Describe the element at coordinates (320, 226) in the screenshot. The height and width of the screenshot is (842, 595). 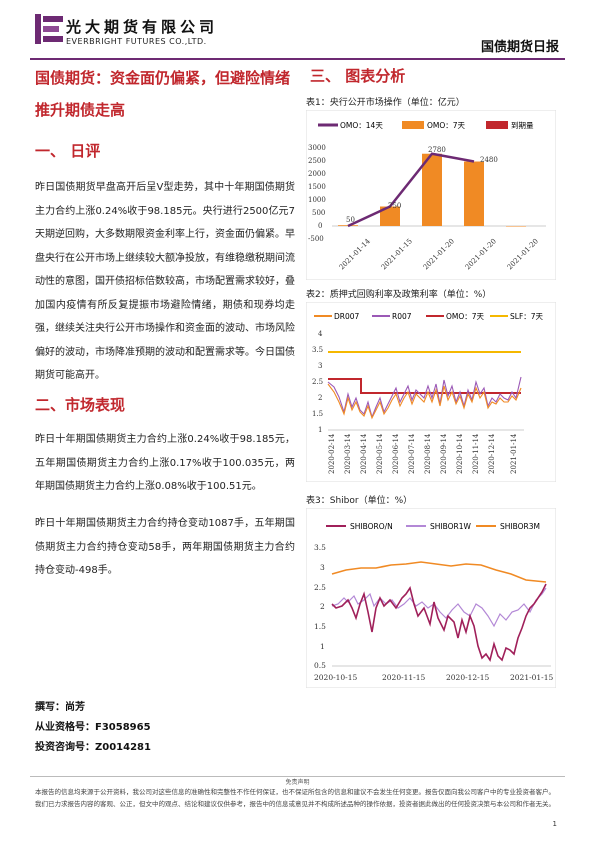
I see `y-tick: 0` at that location.